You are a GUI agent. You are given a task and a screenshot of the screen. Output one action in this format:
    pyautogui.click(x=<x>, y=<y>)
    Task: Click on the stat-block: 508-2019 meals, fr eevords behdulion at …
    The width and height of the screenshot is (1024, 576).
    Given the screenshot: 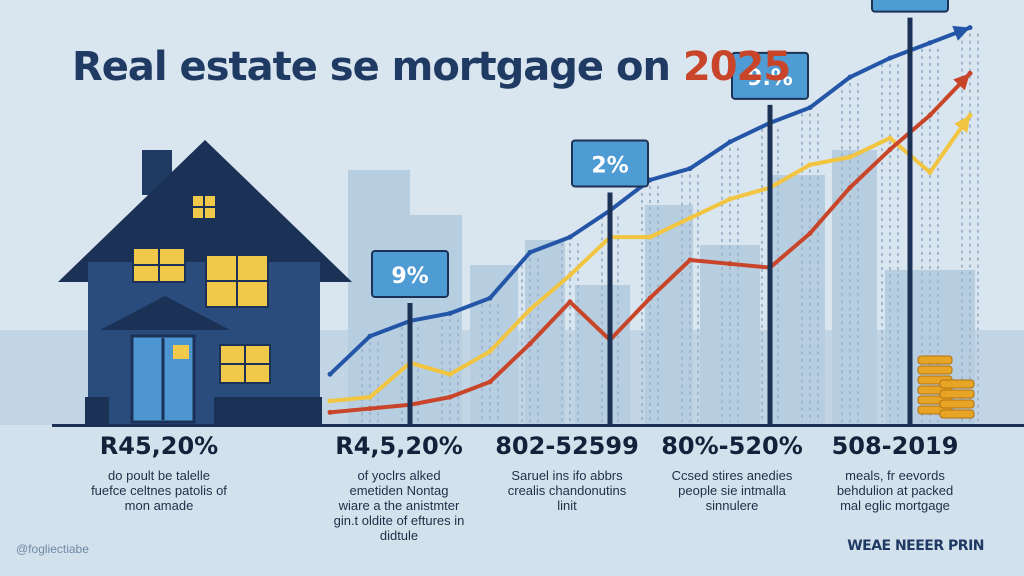 What is the action you would take?
    pyautogui.click(x=895, y=472)
    